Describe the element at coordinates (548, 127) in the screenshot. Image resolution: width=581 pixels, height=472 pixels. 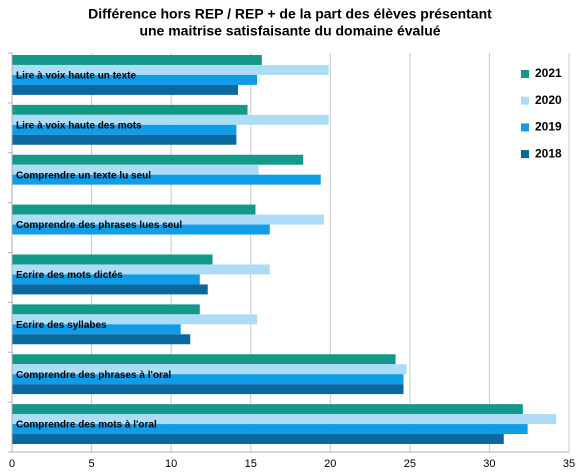
I see `legend-label: 2019` at that location.